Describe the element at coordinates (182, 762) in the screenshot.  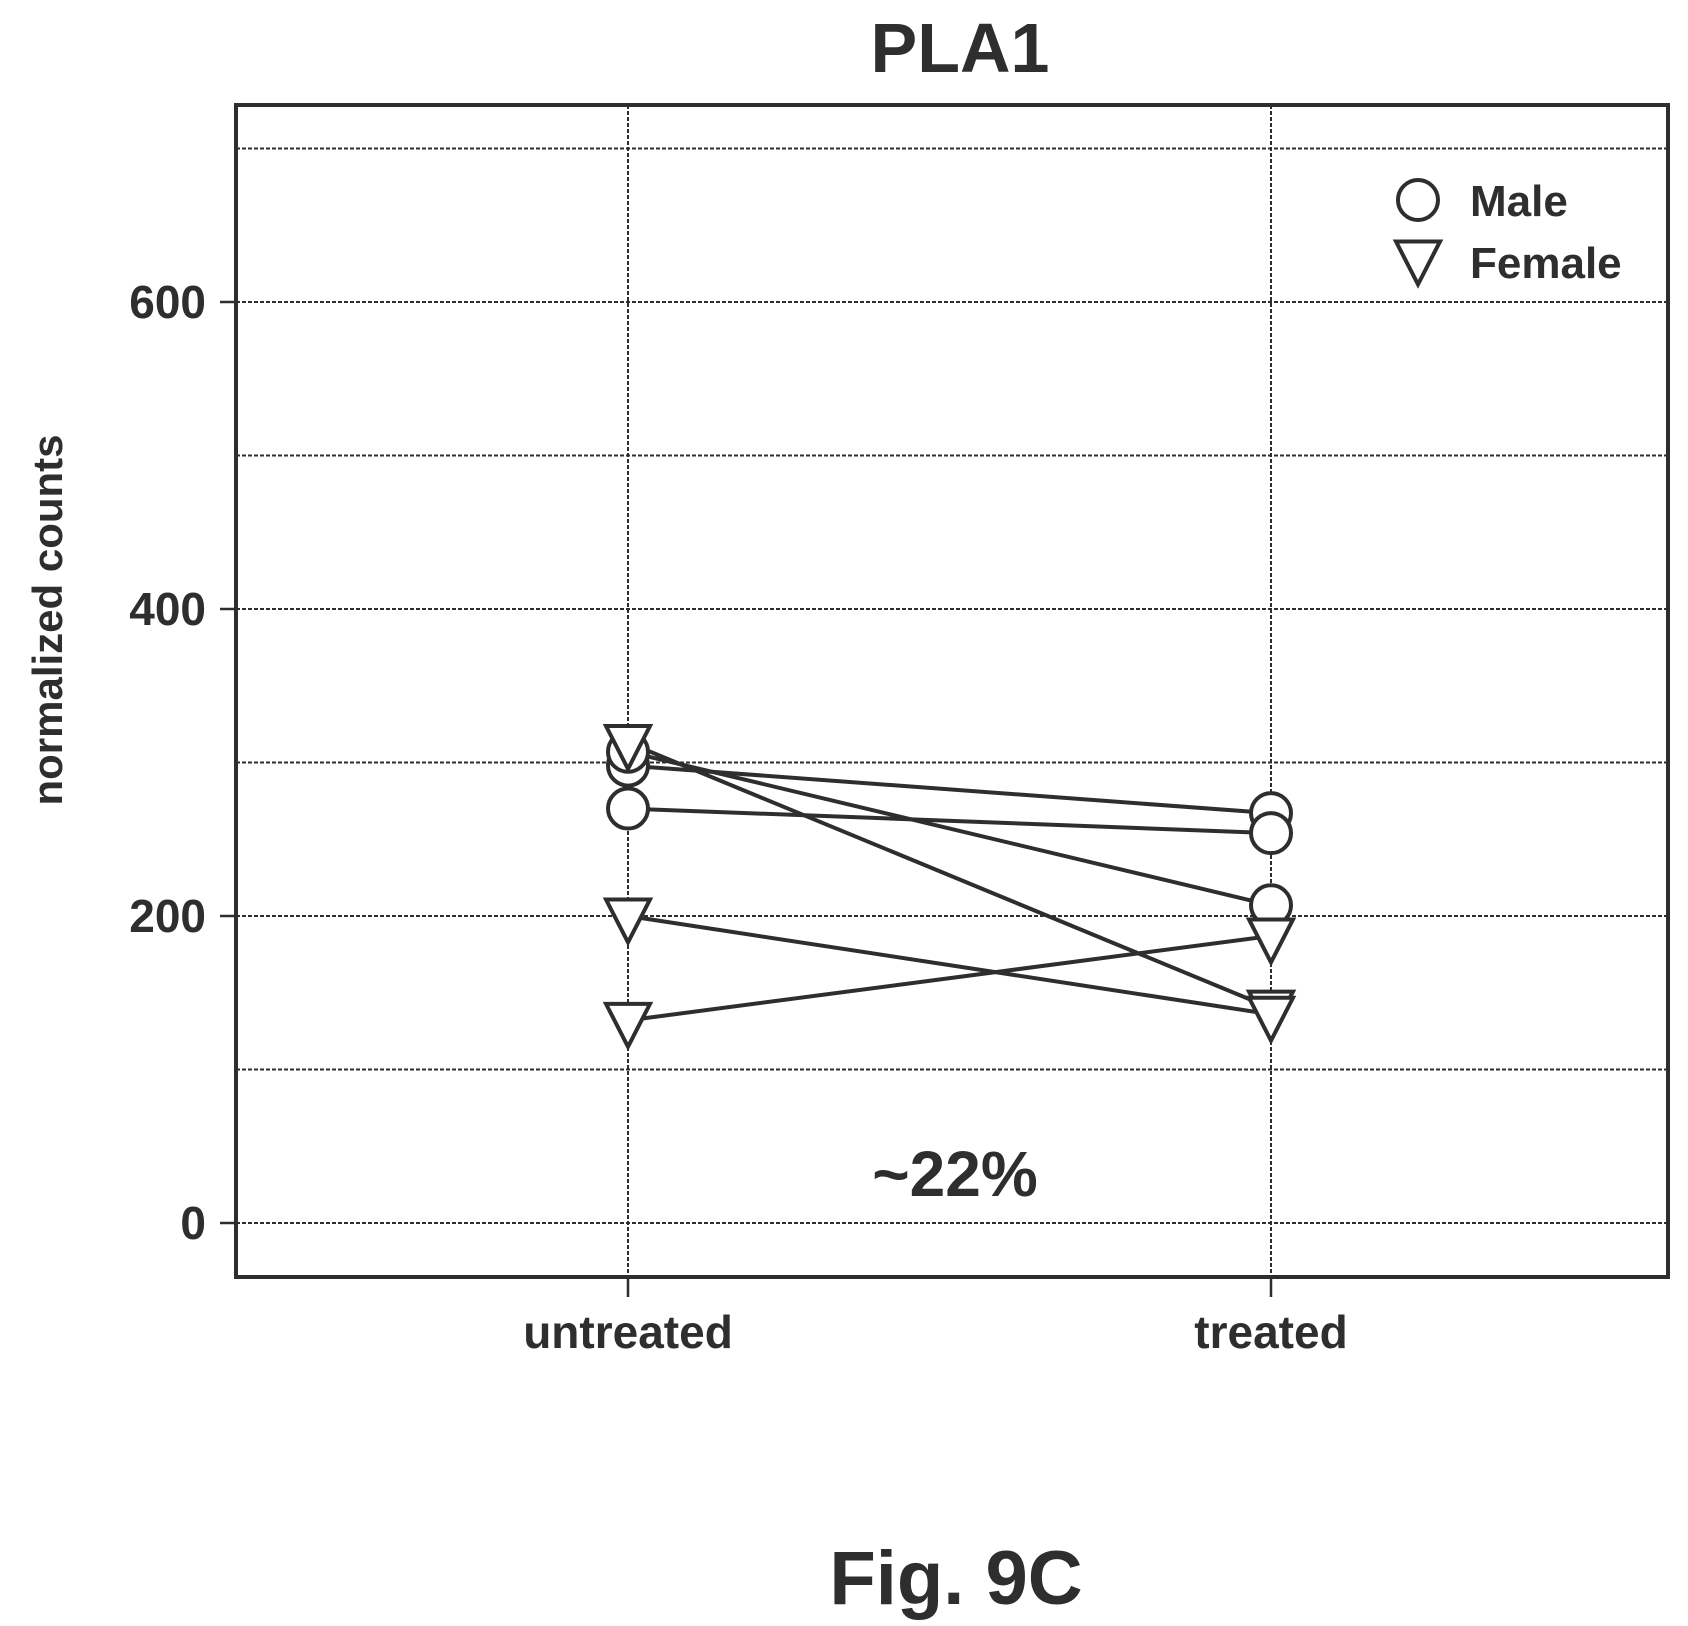
I see `y-axis: 0 200 400 600` at that location.